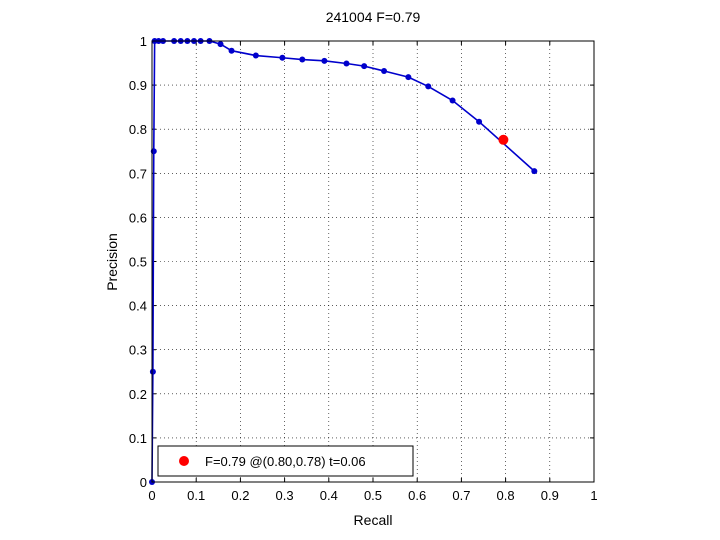 The height and width of the screenshot is (540, 720). I want to click on y-tick-label: 0.1, so click(138, 438).